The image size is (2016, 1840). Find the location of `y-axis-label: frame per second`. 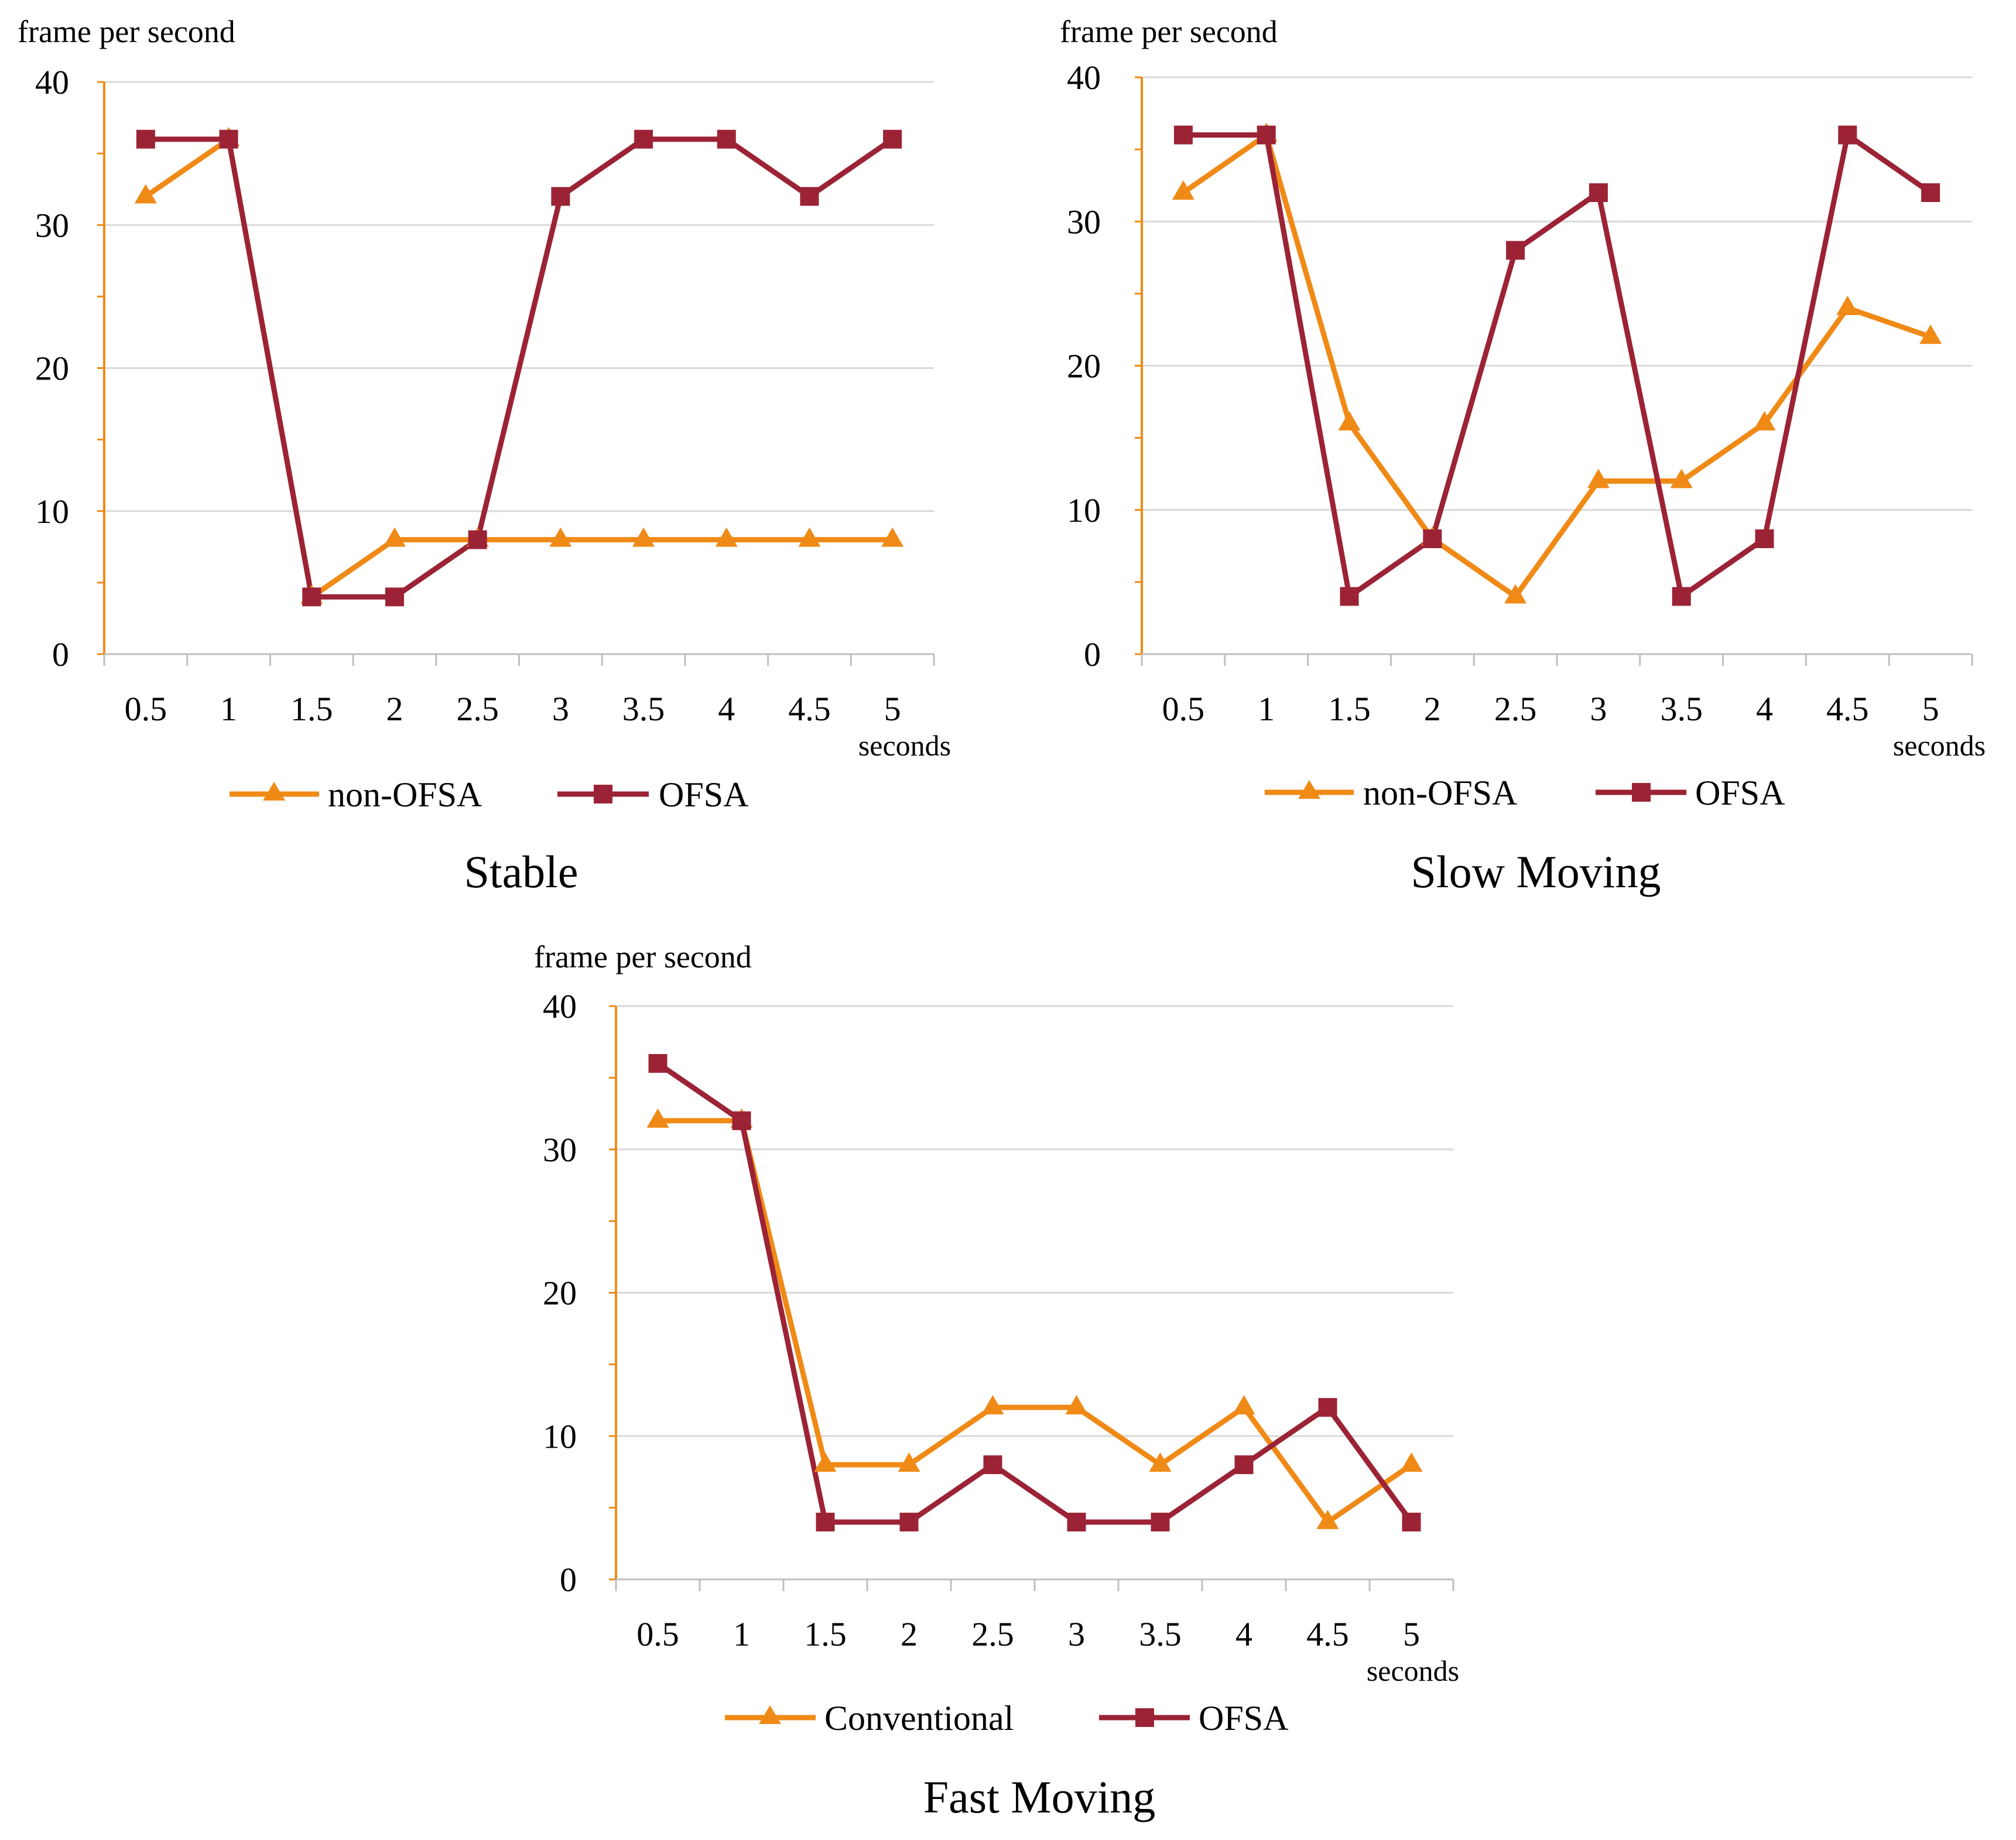

y-axis-label: frame per second is located at coordinates (643, 956).